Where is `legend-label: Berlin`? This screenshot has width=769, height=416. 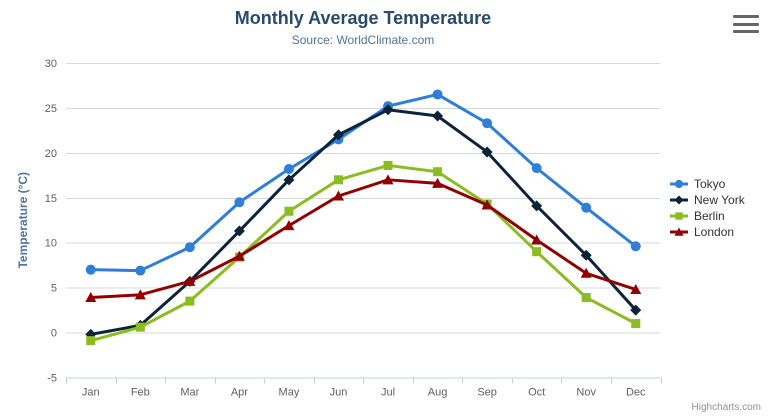 legend-label: Berlin is located at coordinates (709, 216).